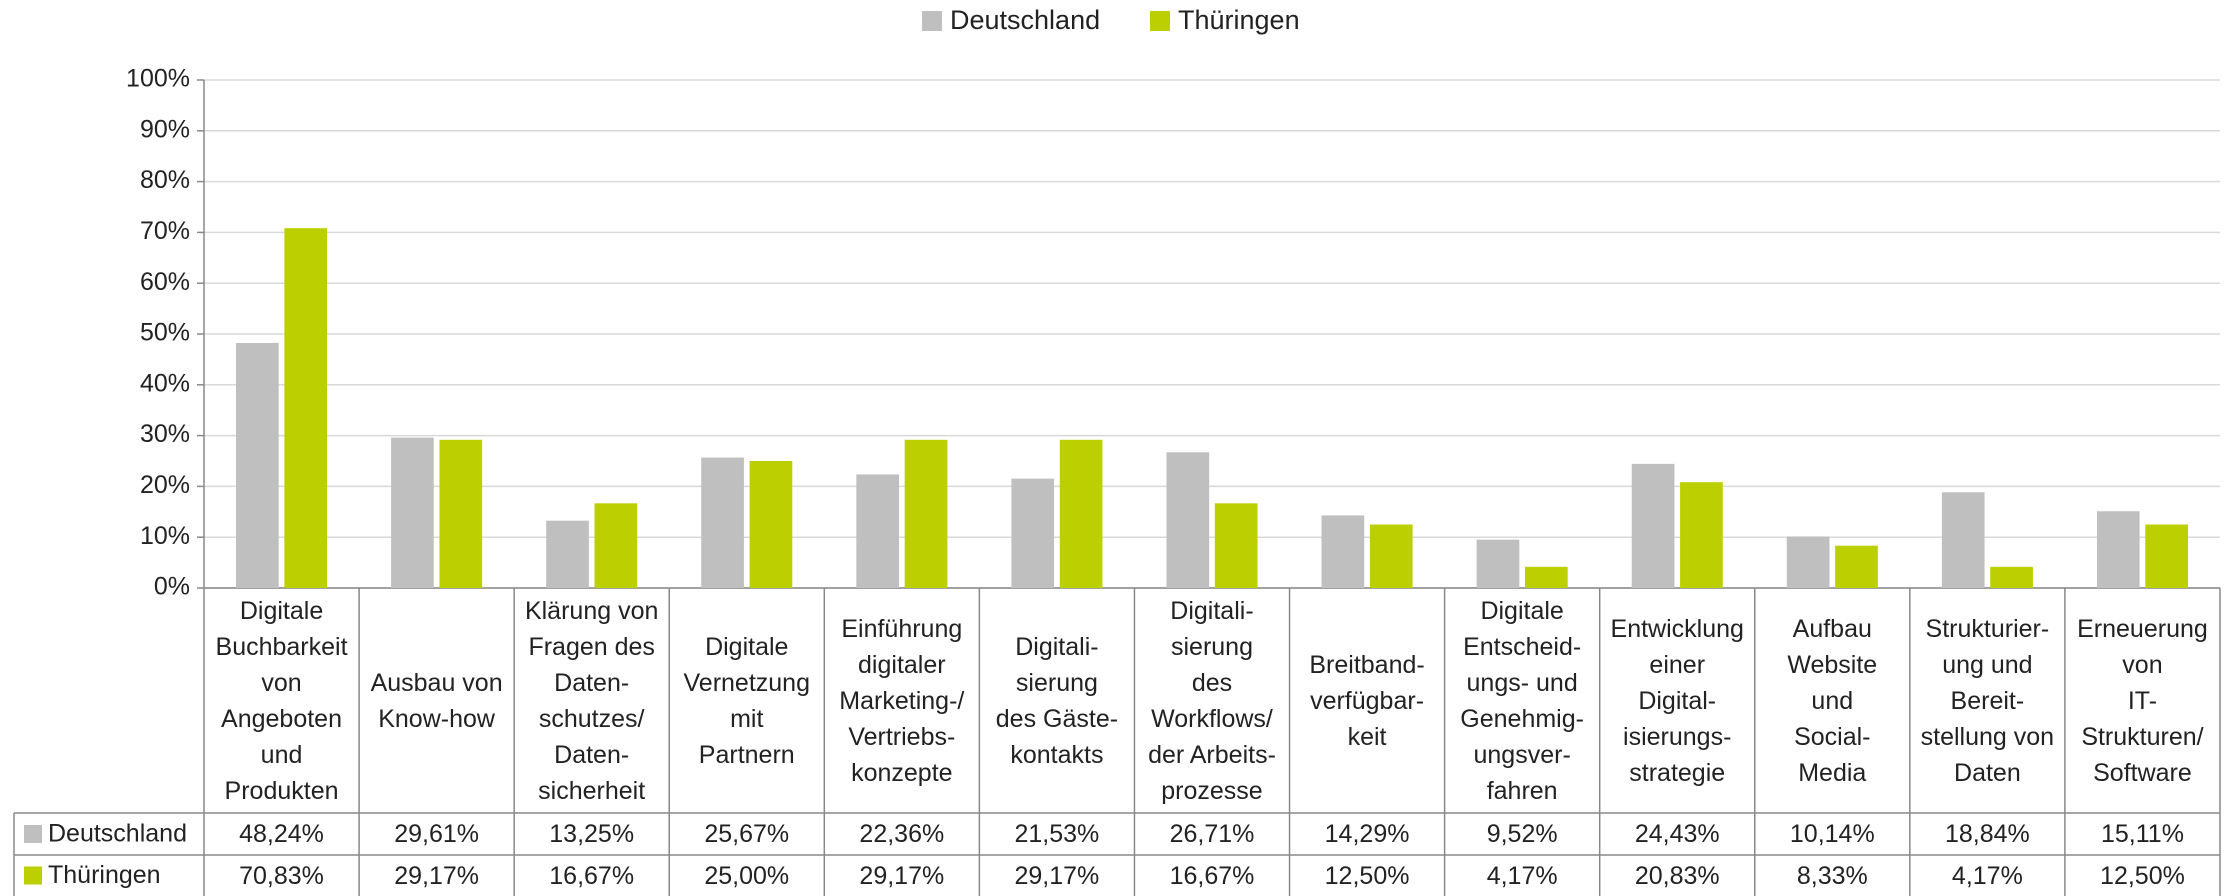 The image size is (2236, 896). What do you see at coordinates (1832, 834) in the screenshot?
I see `value-label: 10,14%` at bounding box center [1832, 834].